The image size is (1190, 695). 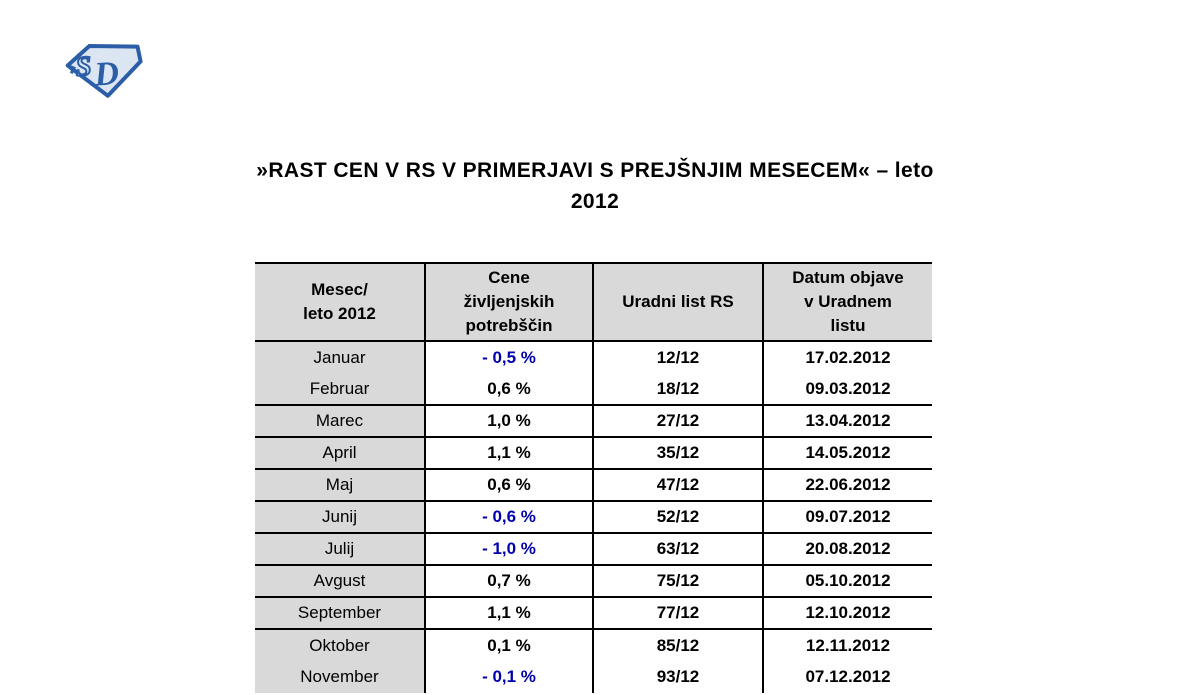 I want to click on table-row-januar: Januar - 0,5 % 12/12 17.02.2012, so click(x=593, y=357).